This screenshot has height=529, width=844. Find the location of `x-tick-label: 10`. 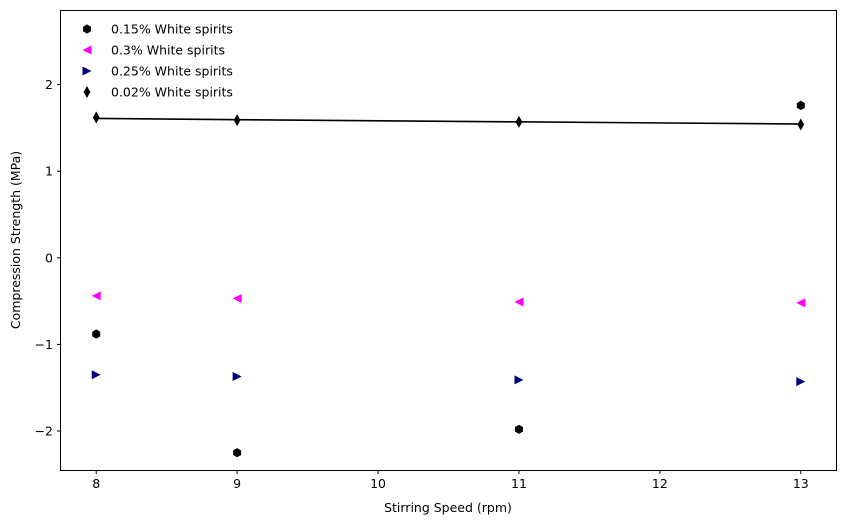

x-tick-label: 10 is located at coordinates (378, 483).